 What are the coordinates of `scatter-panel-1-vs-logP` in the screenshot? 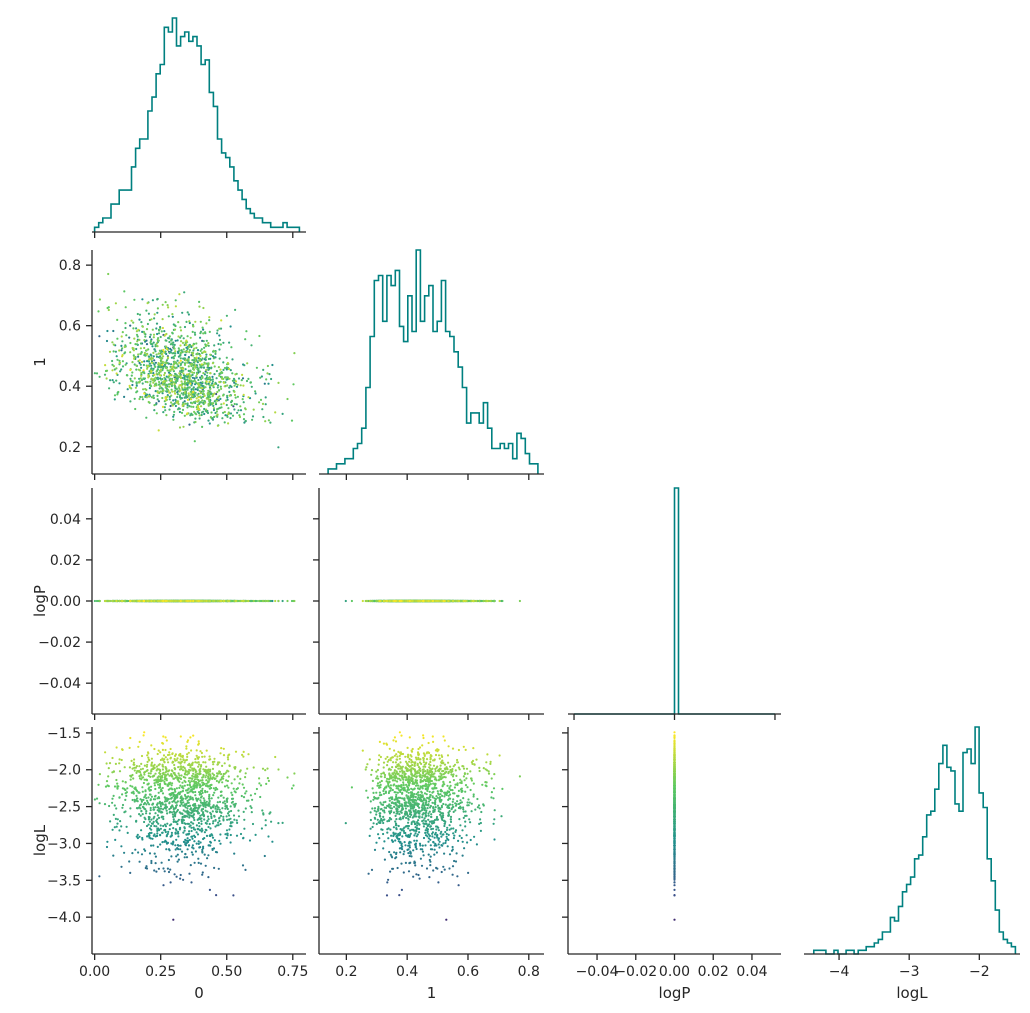 It's located at (433, 601).